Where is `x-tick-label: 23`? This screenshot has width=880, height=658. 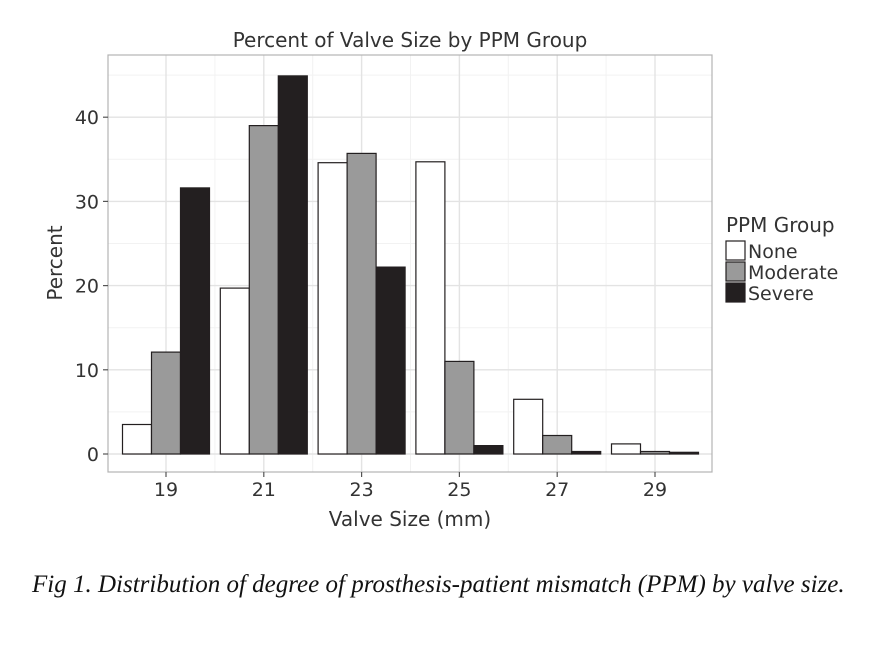
x-tick-label: 23 is located at coordinates (362, 490).